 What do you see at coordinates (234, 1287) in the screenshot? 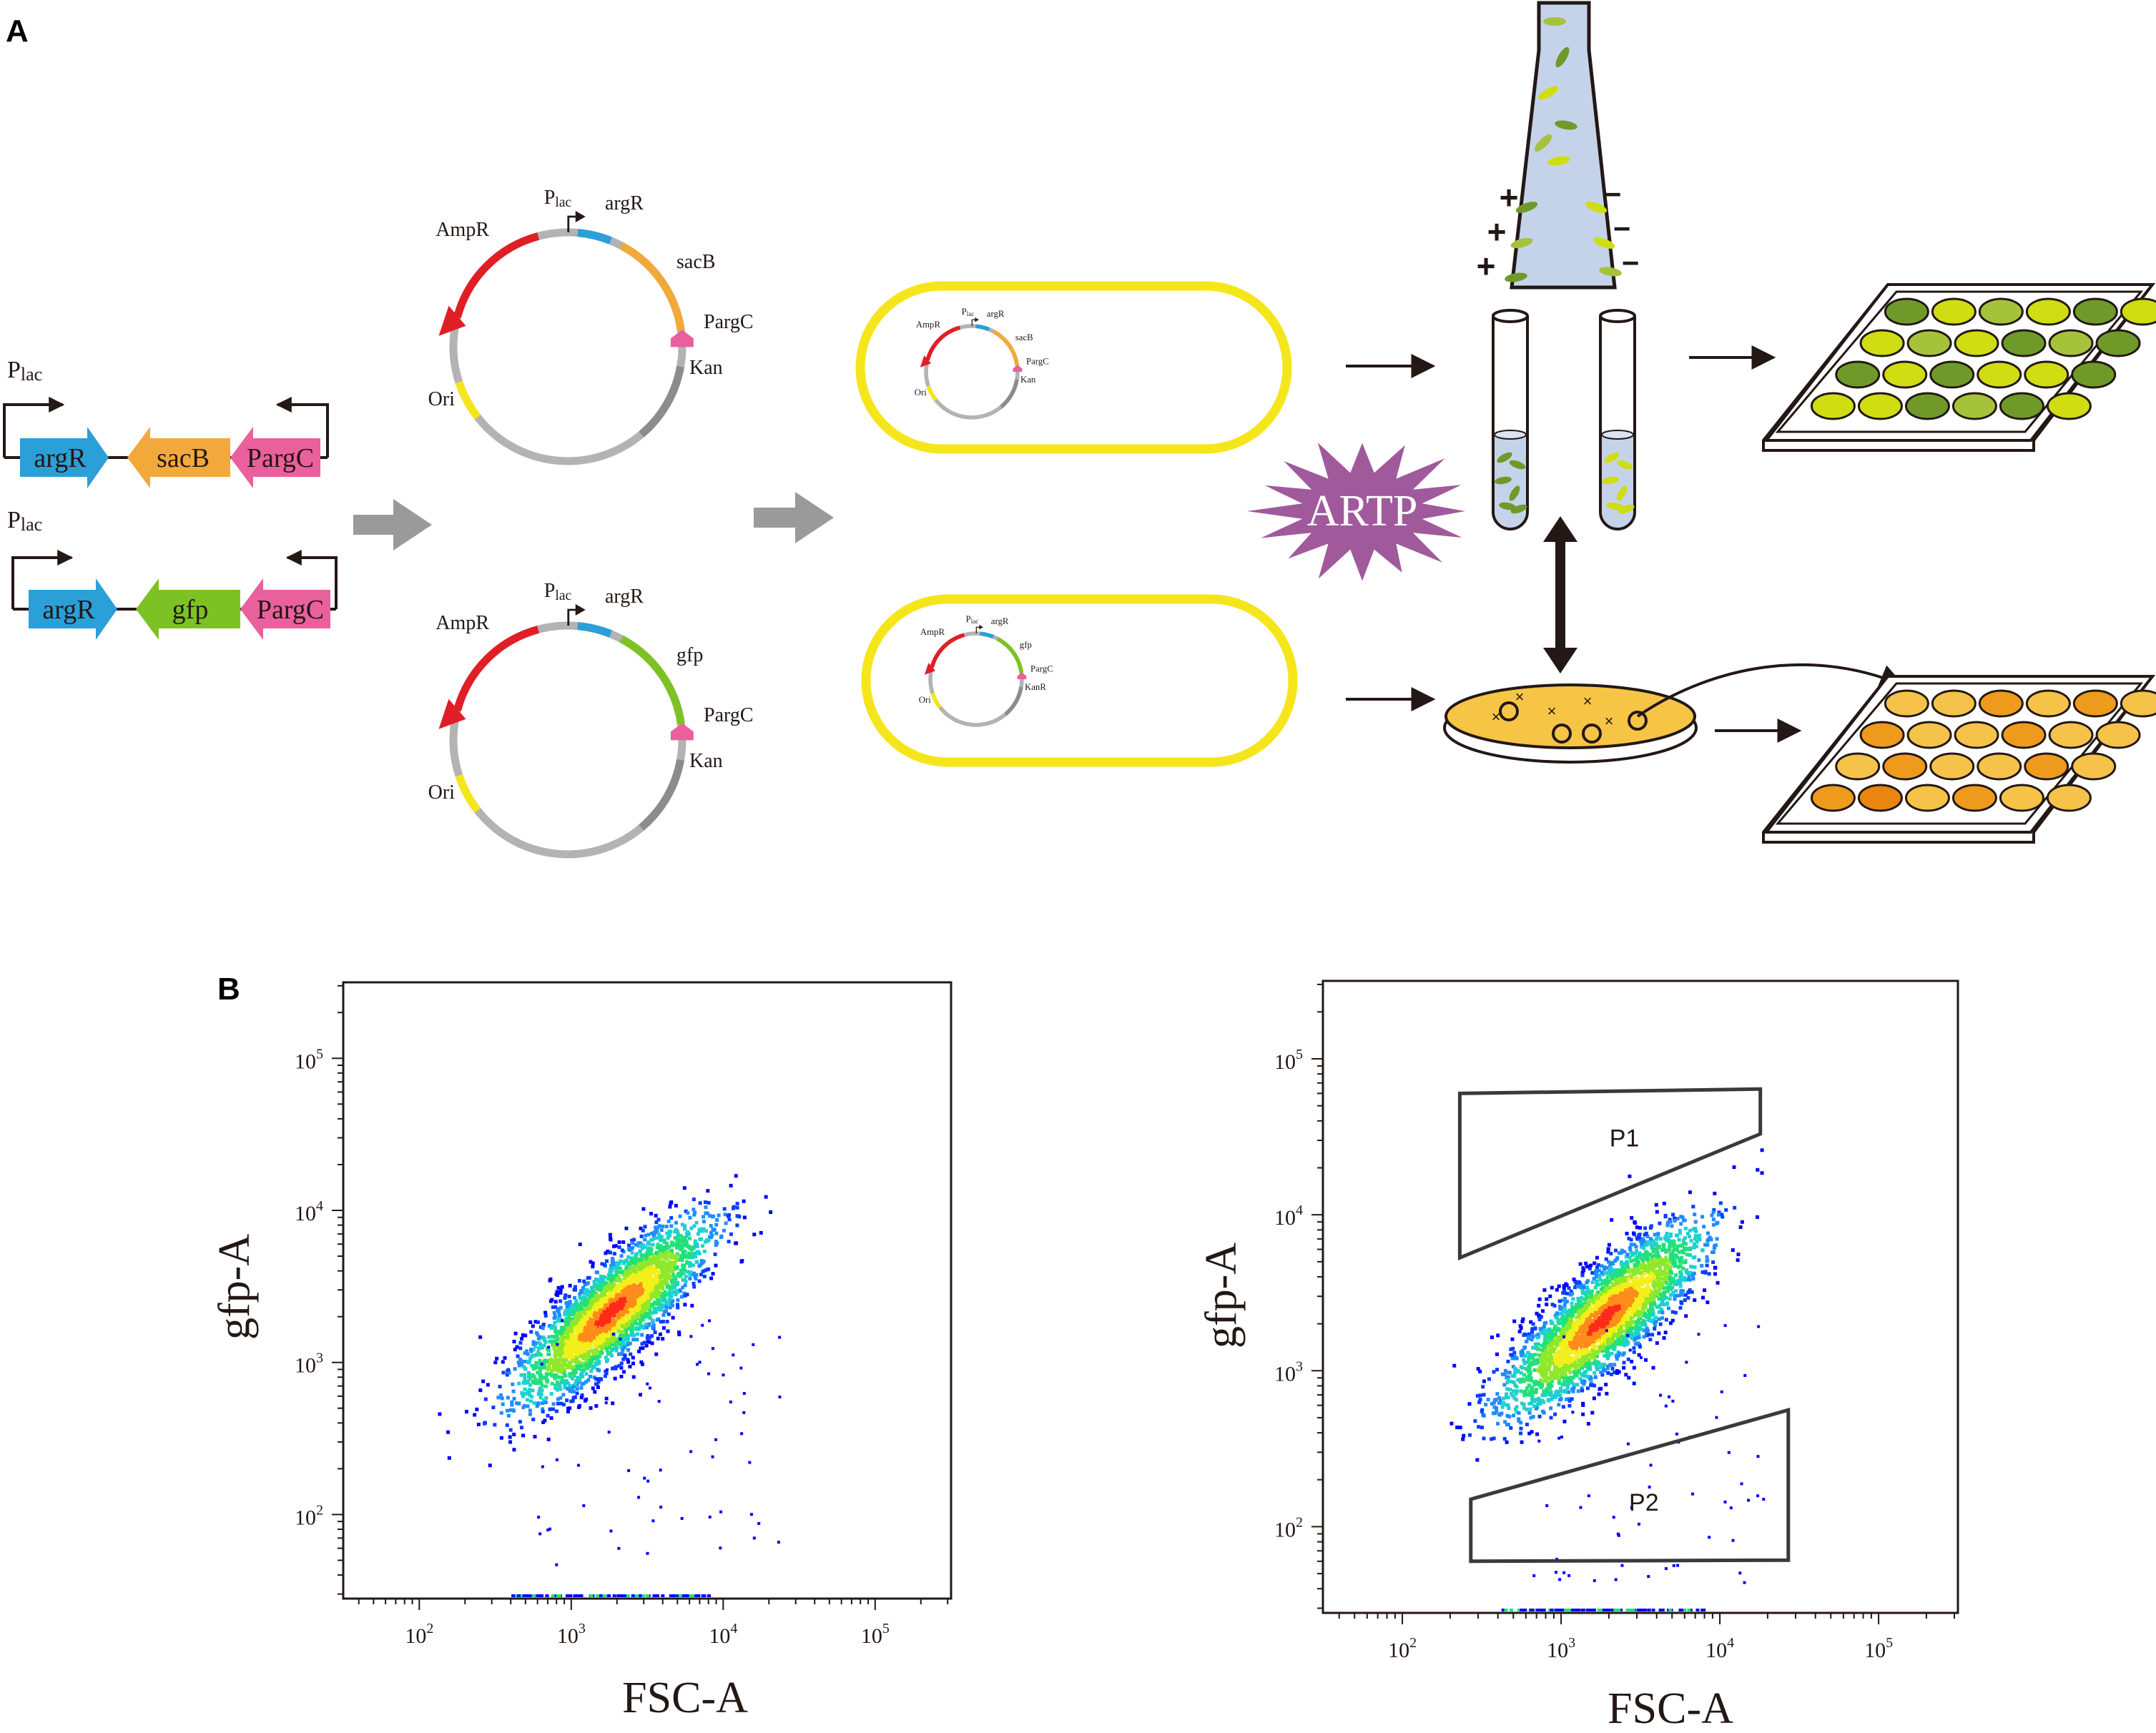
I see `flow-plot-left-ylabel: gfp-A` at bounding box center [234, 1287].